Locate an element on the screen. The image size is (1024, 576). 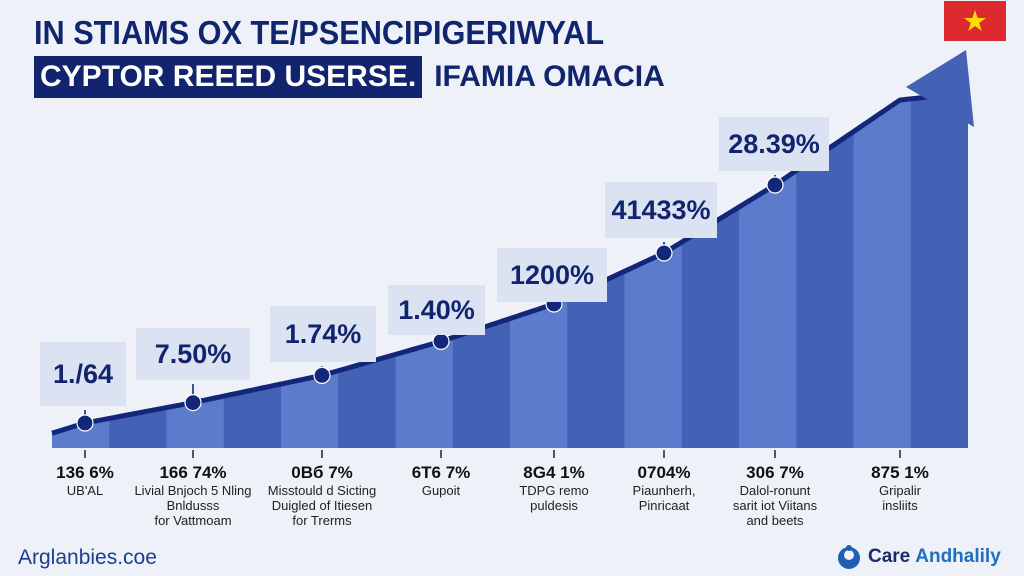
category-description: puldesis is located at coordinates (554, 505).